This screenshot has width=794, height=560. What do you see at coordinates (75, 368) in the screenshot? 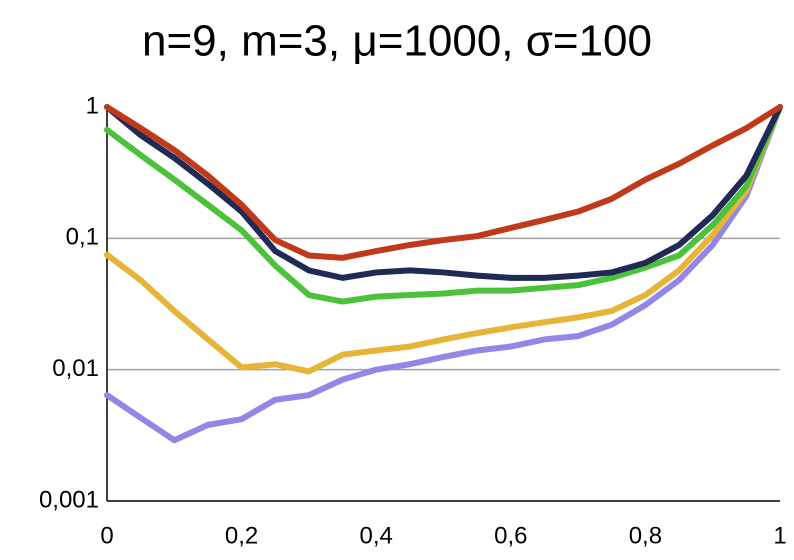
I see `y-tick-label: 0,01` at bounding box center [75, 368].